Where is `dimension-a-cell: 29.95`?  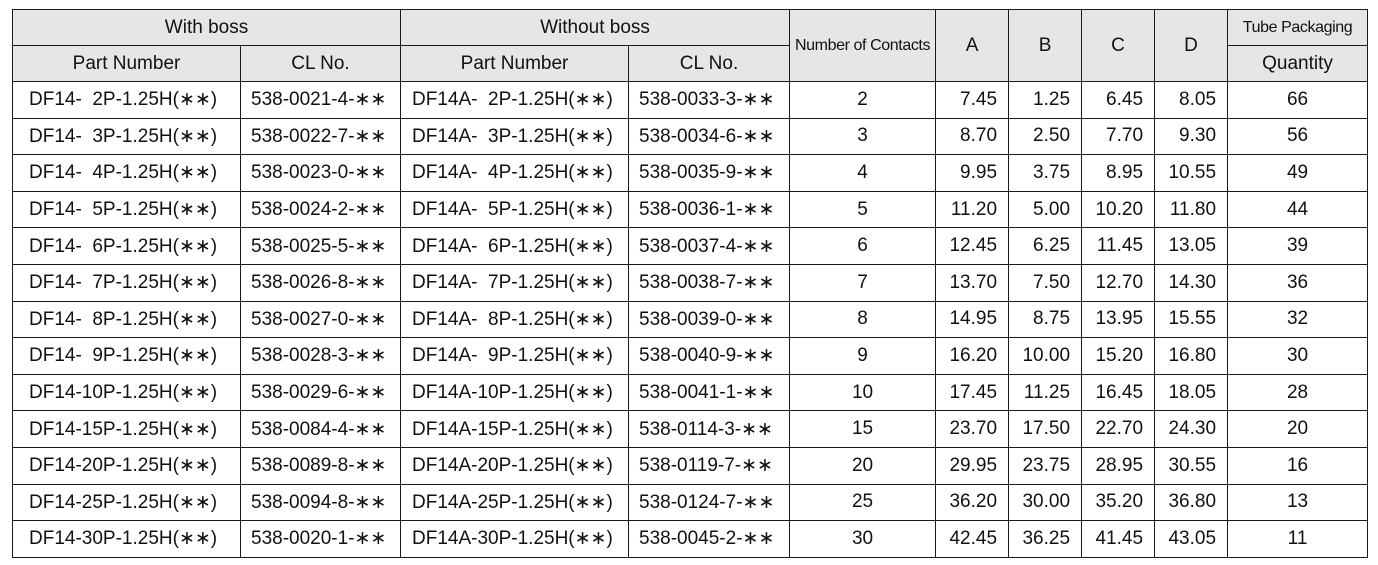 dimension-a-cell: 29.95 is located at coordinates (972, 465).